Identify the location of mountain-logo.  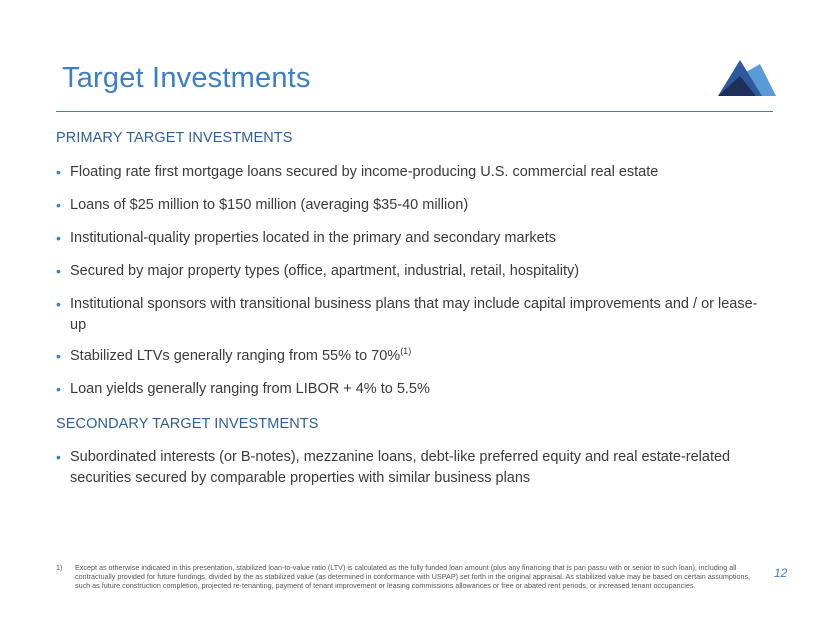
(747, 78).